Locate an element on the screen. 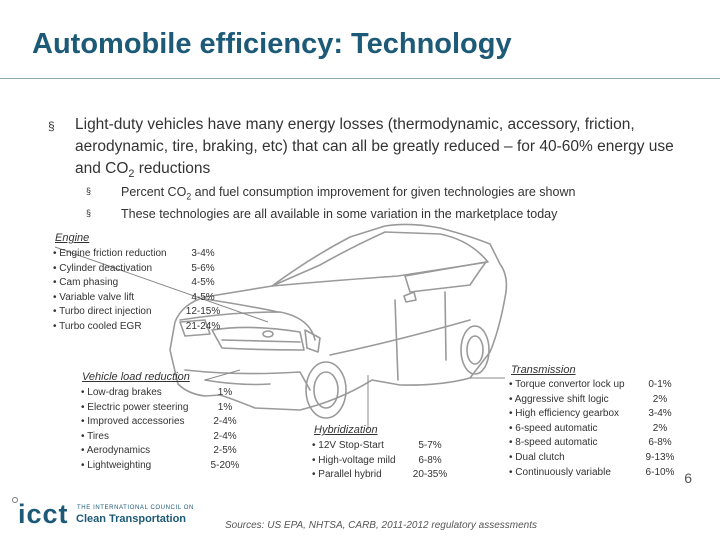 The height and width of the screenshot is (540, 720). car-rear-wheel is located at coordinates (475, 350).